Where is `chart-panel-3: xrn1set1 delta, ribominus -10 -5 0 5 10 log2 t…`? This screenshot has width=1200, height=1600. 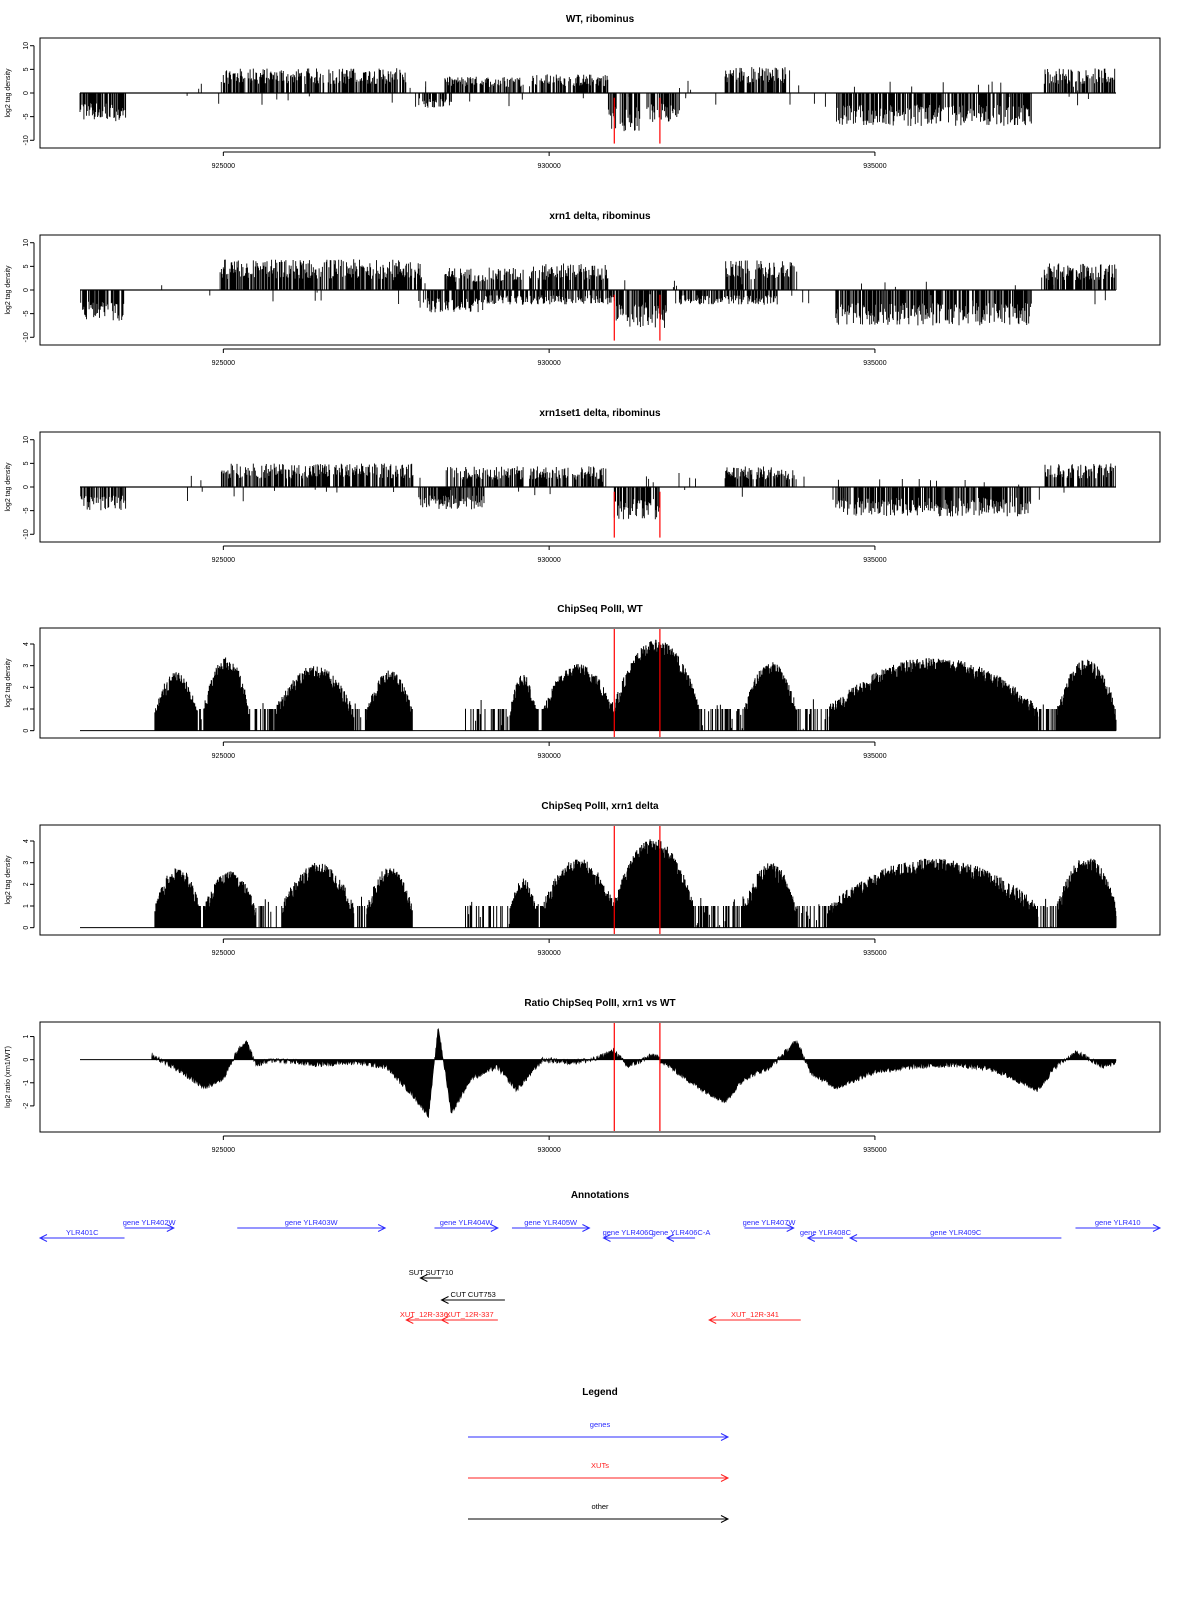
chart-panel-3: xrn1set1 delta, ribominus -10 -5 0 5 10 log2 t… is located at coordinates (583, 486).